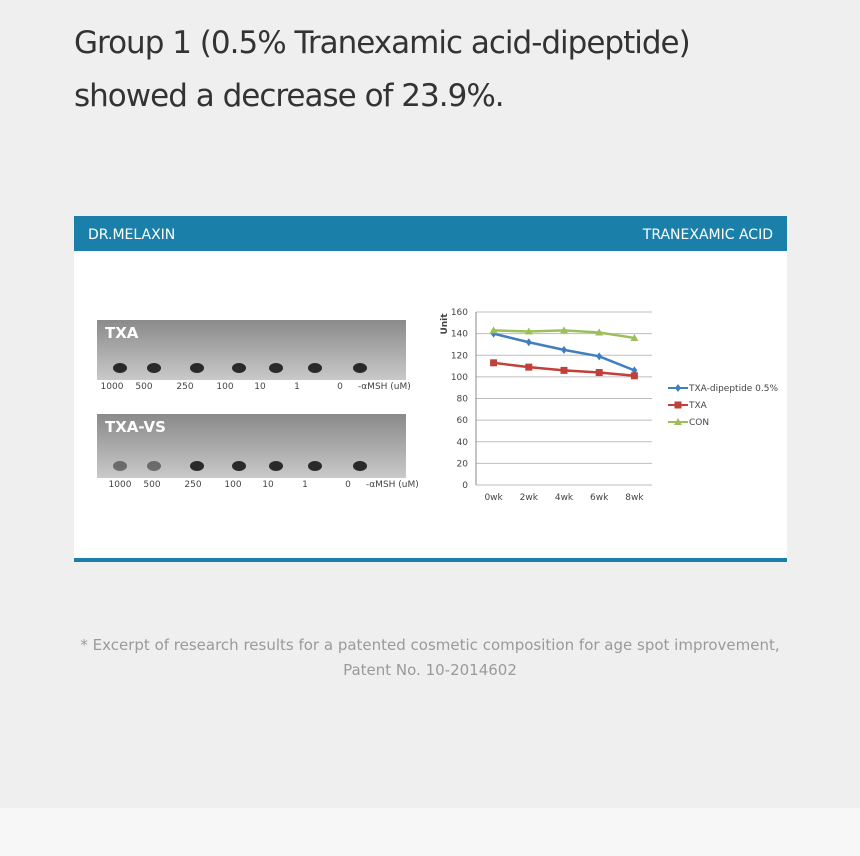  Describe the element at coordinates (131, 235) in the screenshot. I see `brand: DR.MELAXIN` at that location.